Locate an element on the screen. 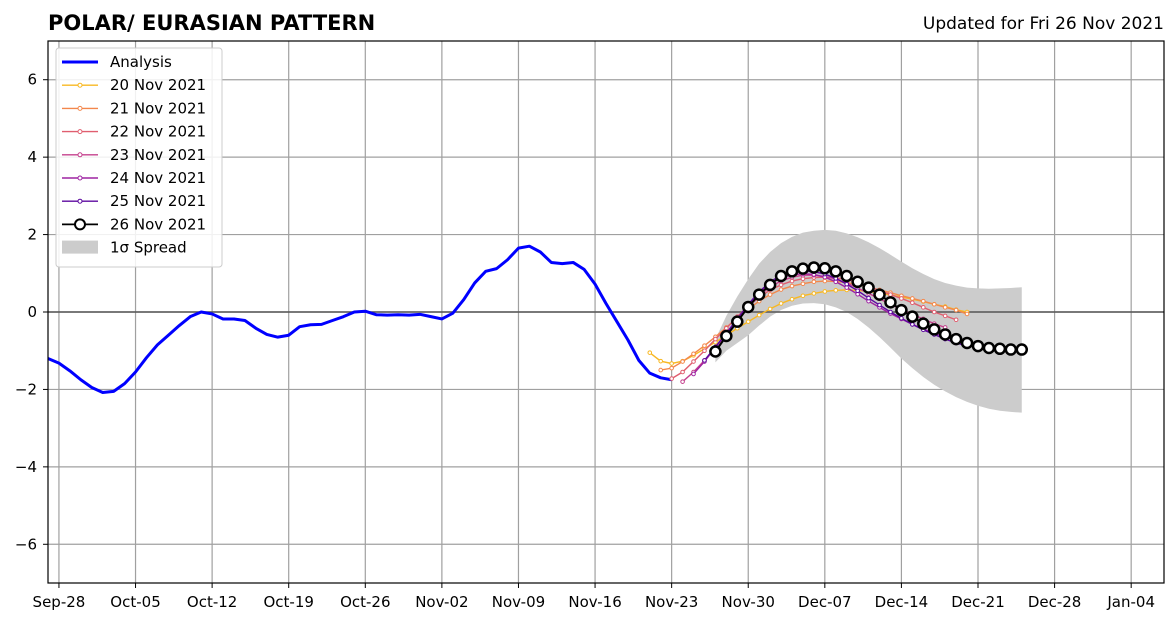  legend-item: 21 Nov 2021 is located at coordinates (134, 108).